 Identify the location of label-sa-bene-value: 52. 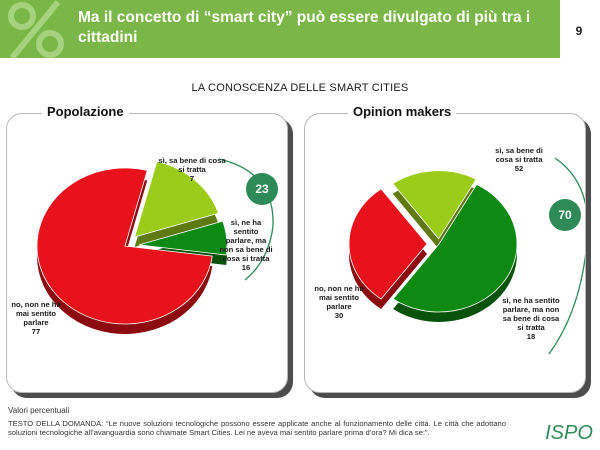
(519, 168).